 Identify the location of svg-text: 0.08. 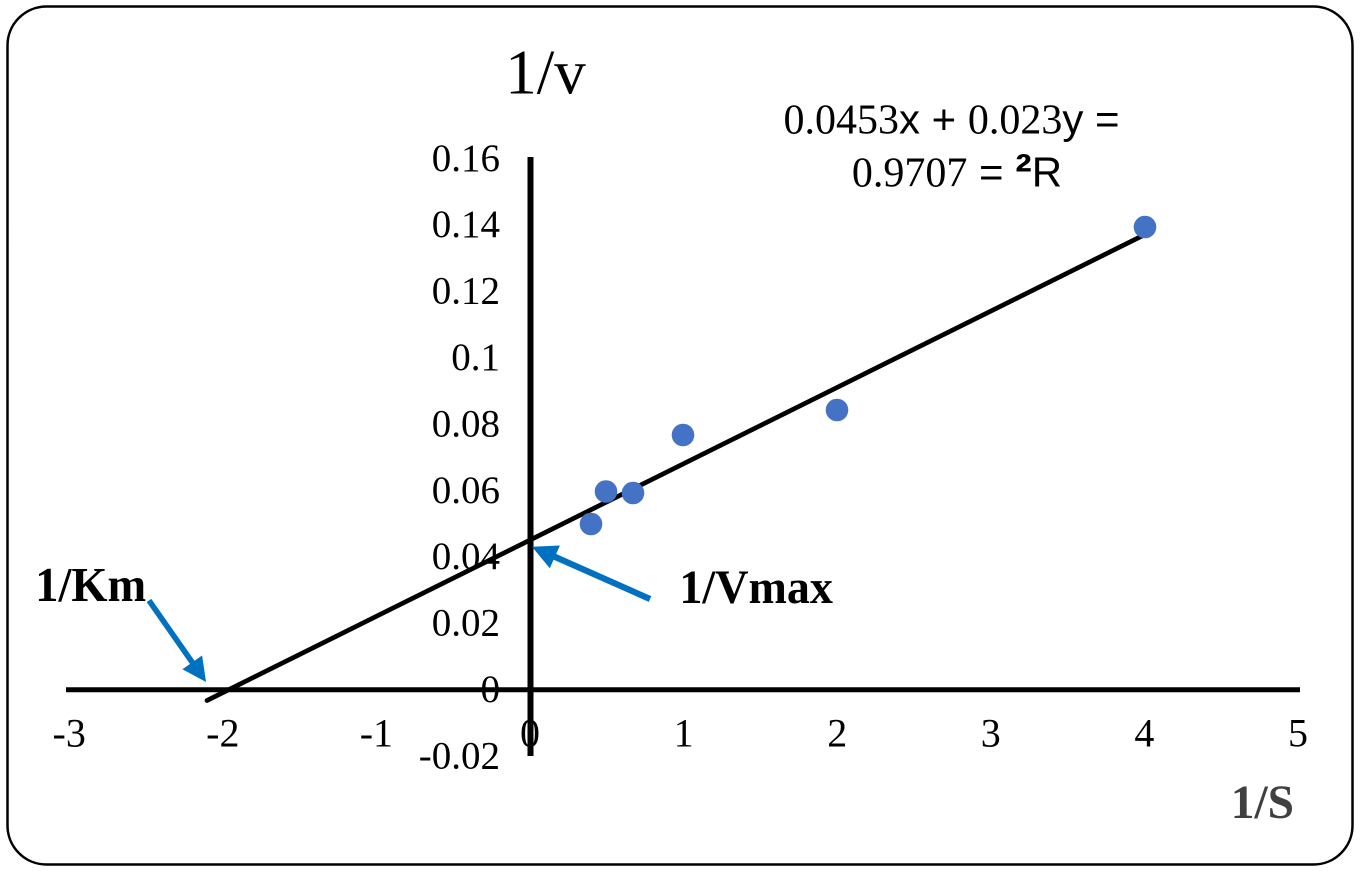
(466, 423).